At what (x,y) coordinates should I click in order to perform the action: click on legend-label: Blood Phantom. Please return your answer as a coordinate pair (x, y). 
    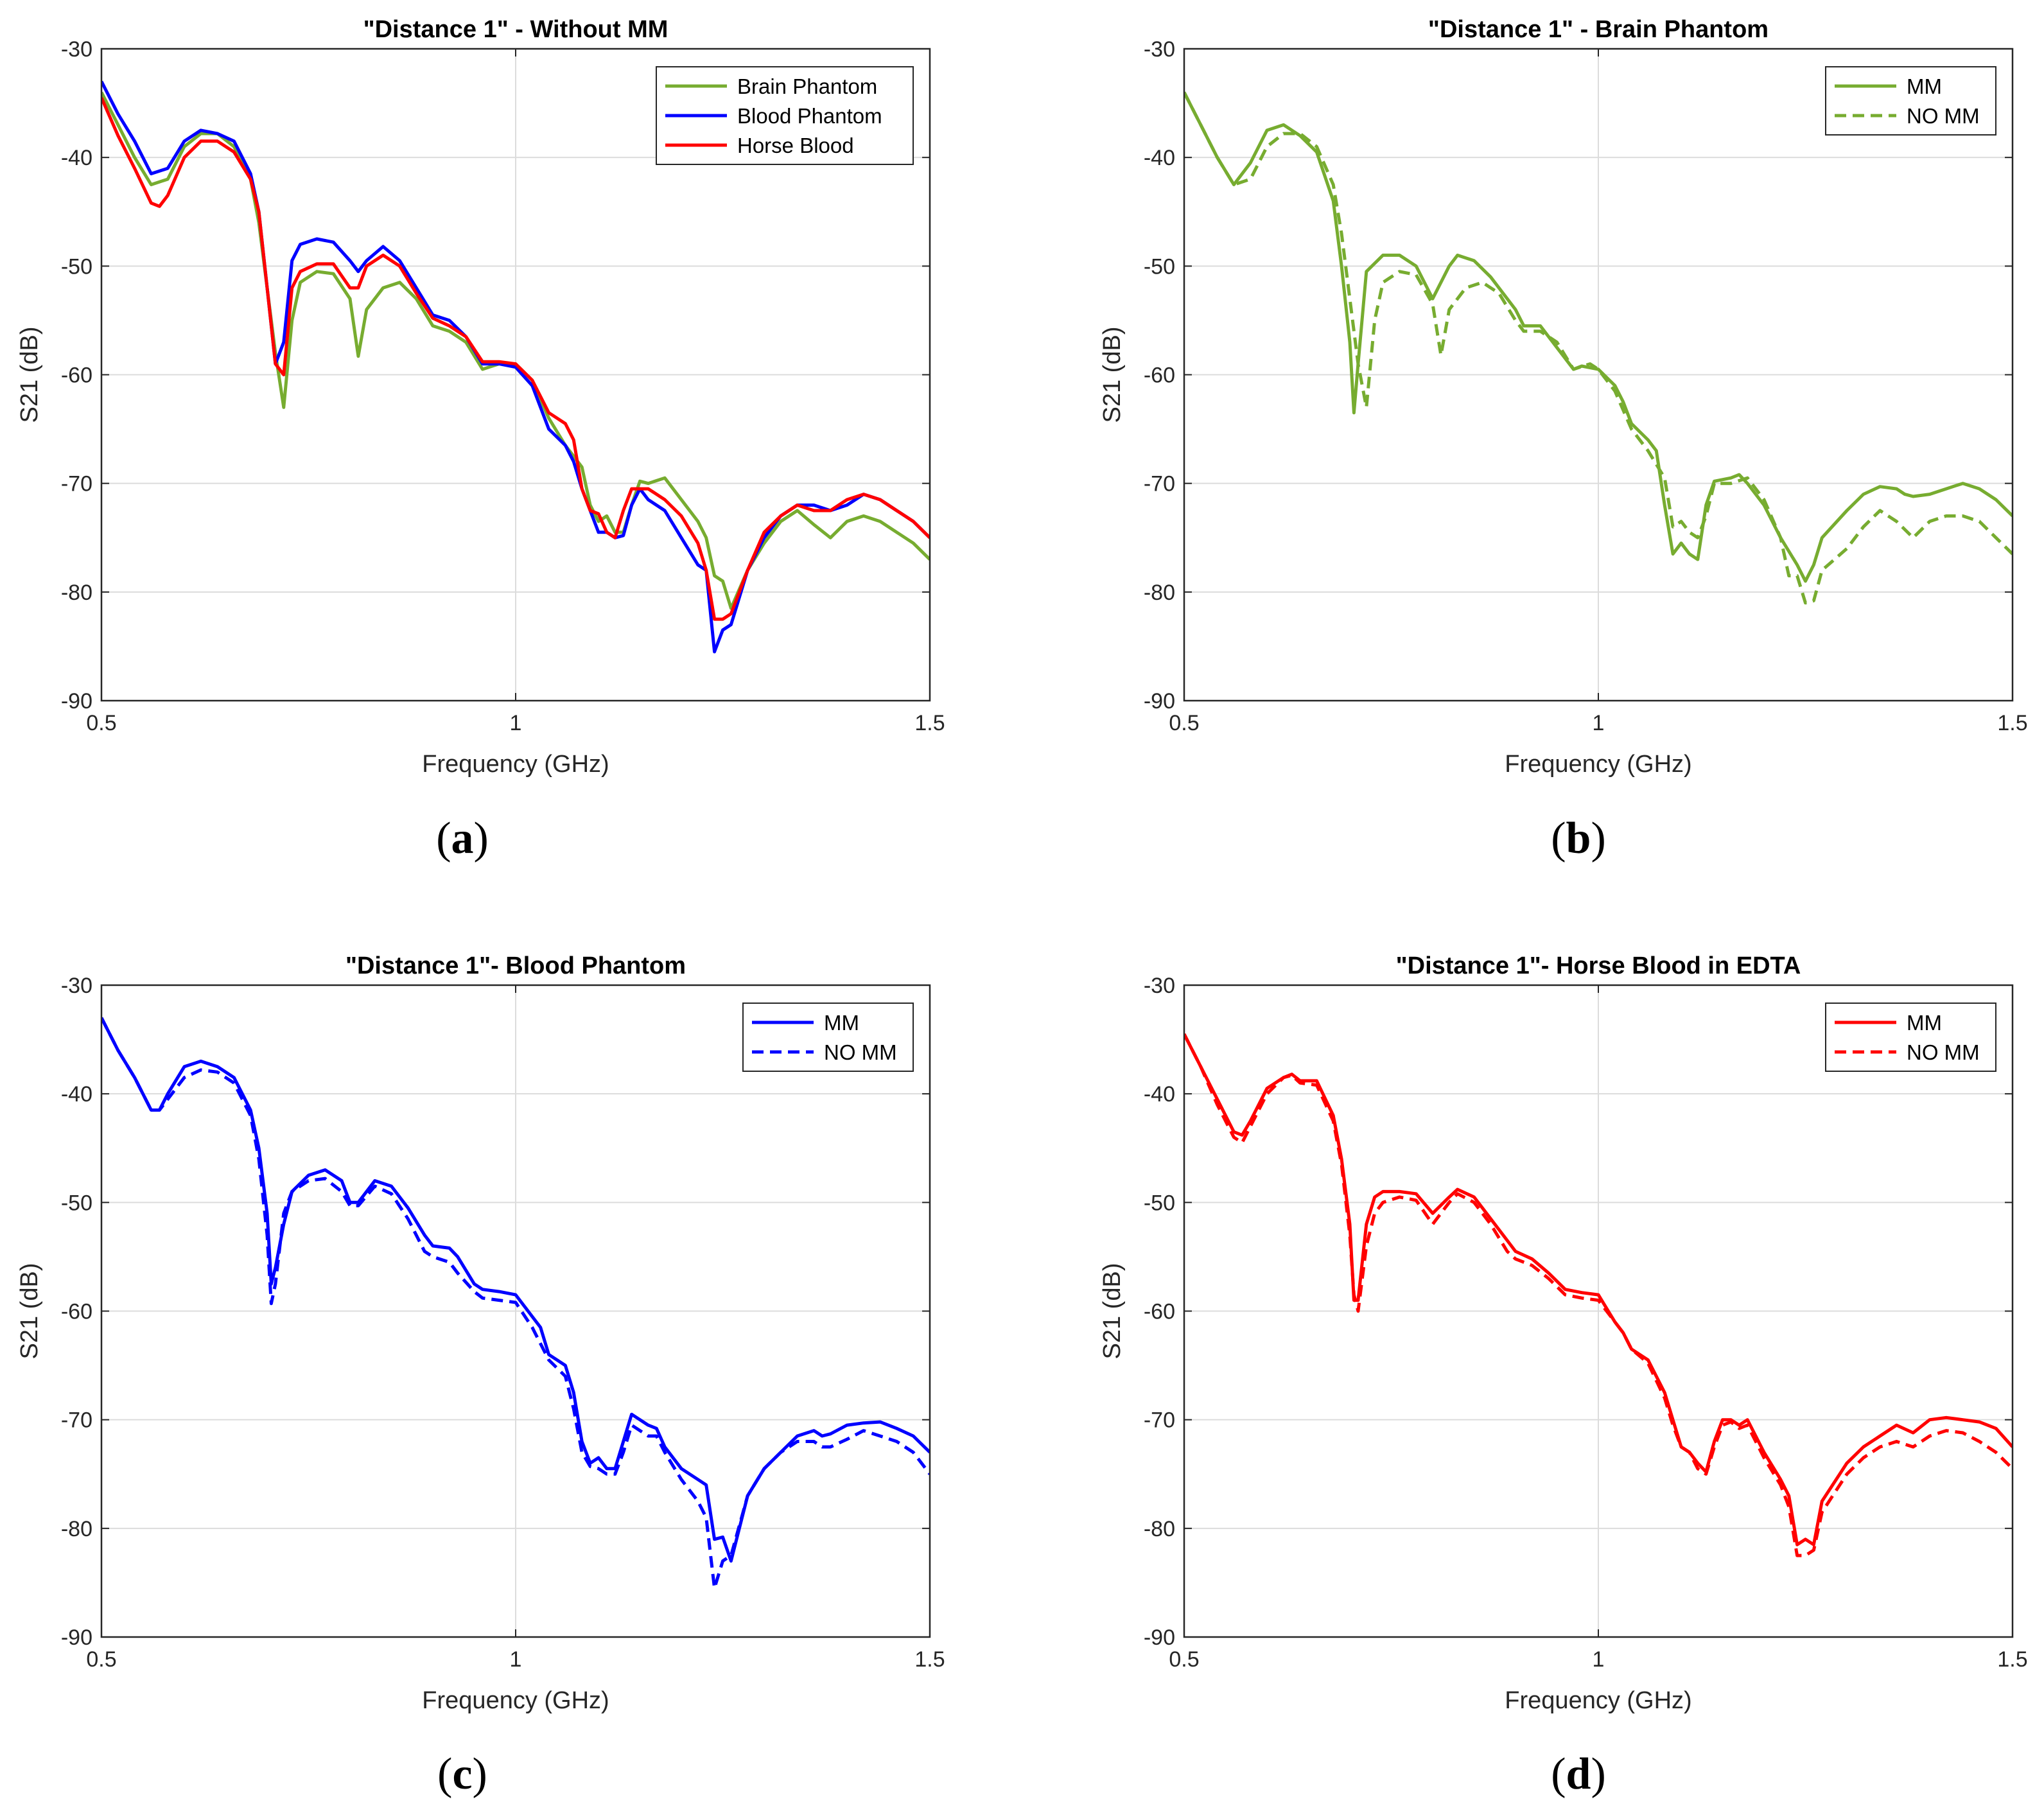
    Looking at the image, I should click on (809, 116).